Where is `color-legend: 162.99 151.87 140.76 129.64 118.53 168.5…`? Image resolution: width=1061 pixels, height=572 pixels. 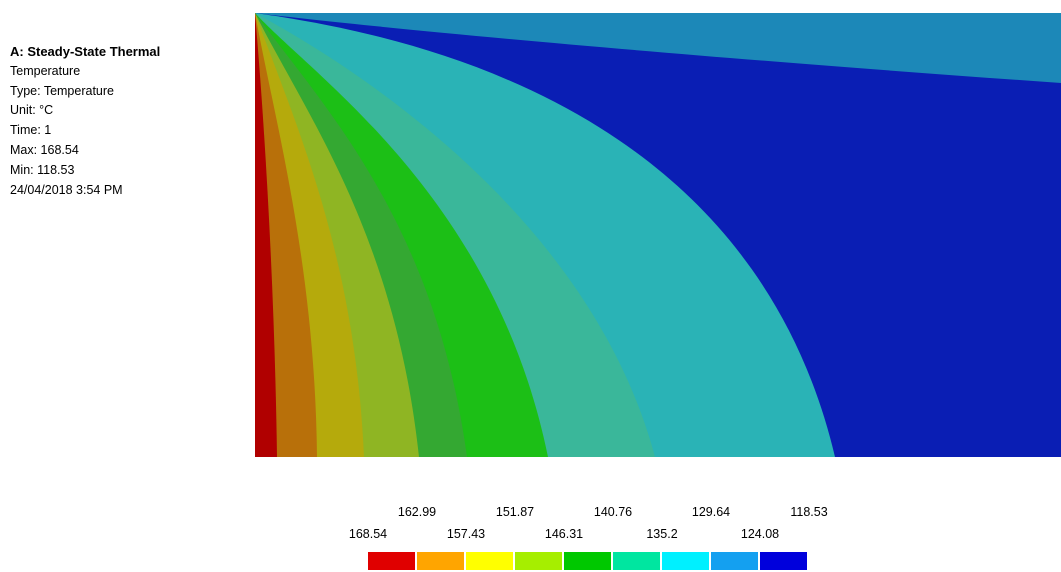 color-legend: 162.99 151.87 140.76 129.64 118.53 168.5… is located at coordinates (604, 535).